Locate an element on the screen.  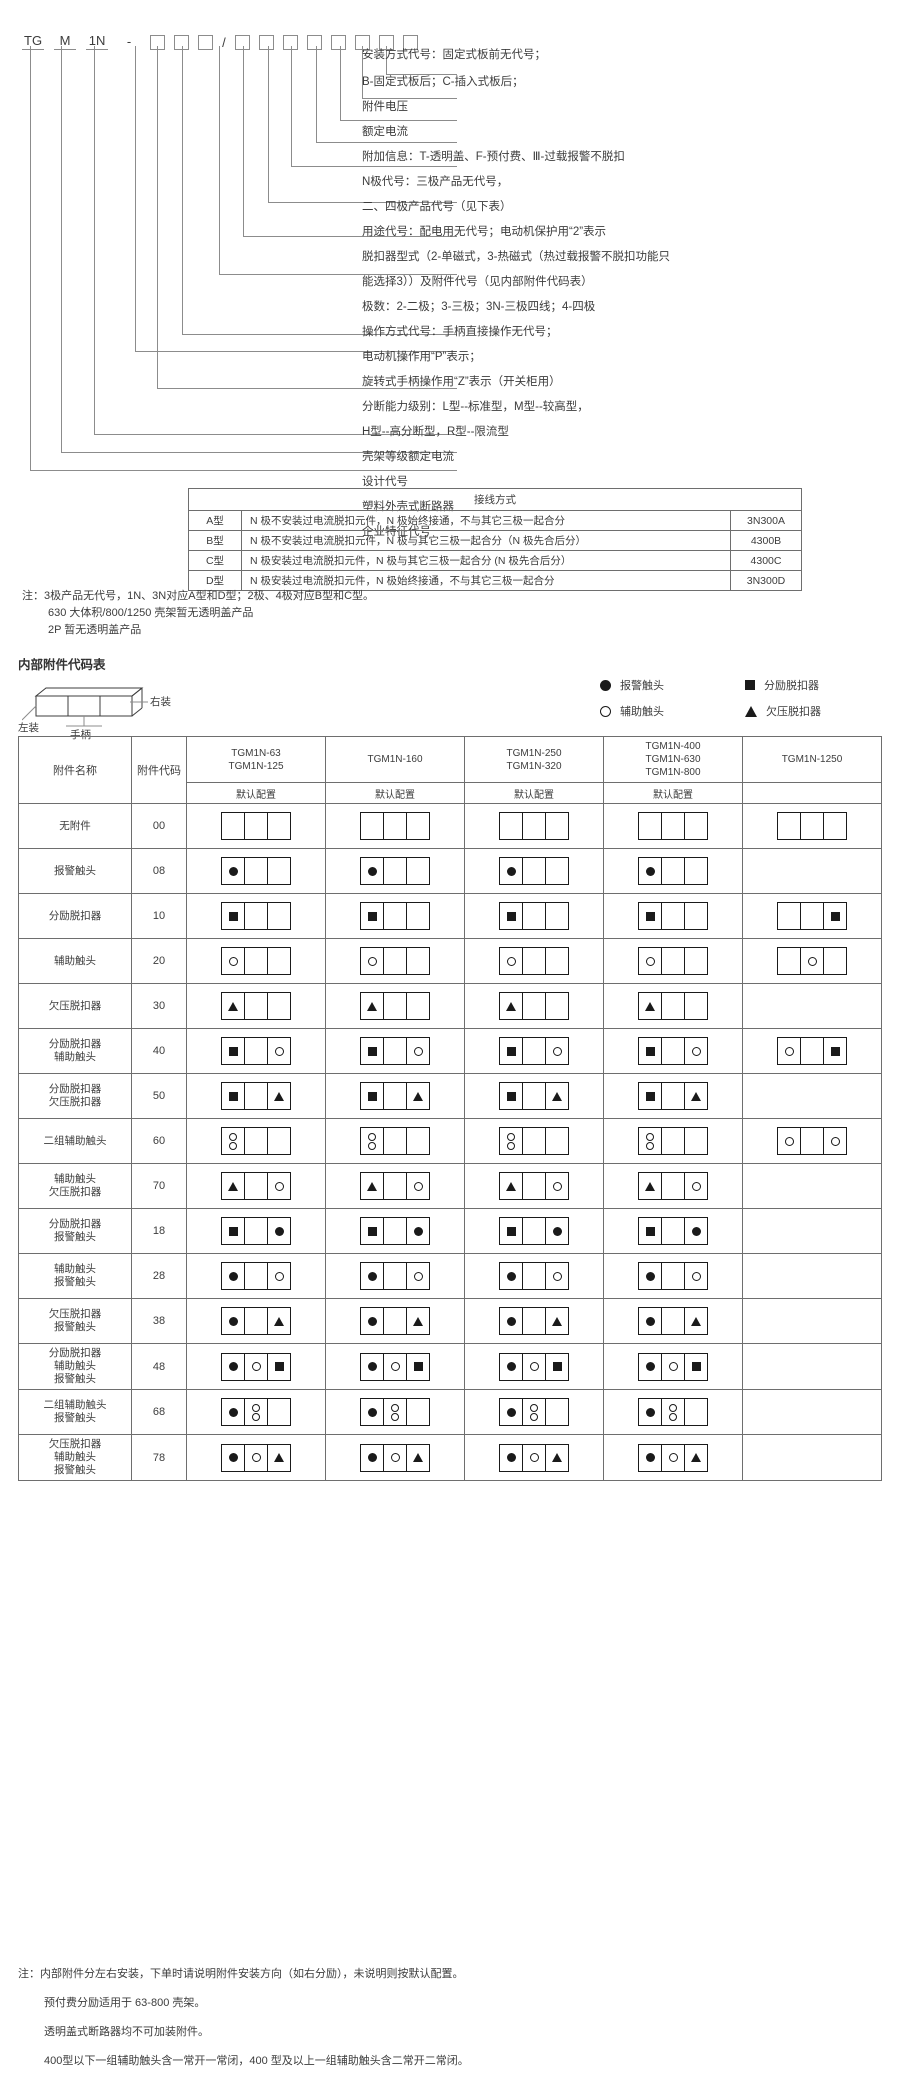
acc-header-model-2: TGM1N-250 TGM1N-320 is located at coordinates (534, 759).